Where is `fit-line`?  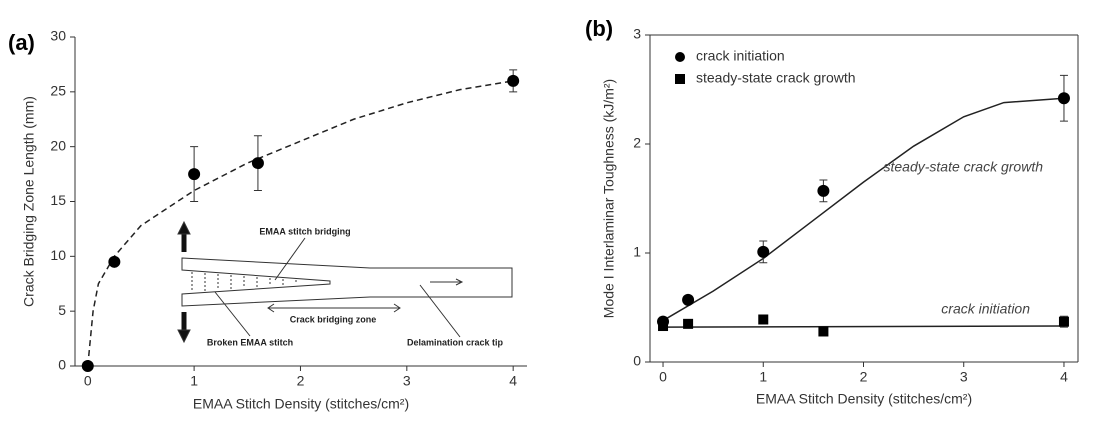 fit-line is located at coordinates (863, 326).